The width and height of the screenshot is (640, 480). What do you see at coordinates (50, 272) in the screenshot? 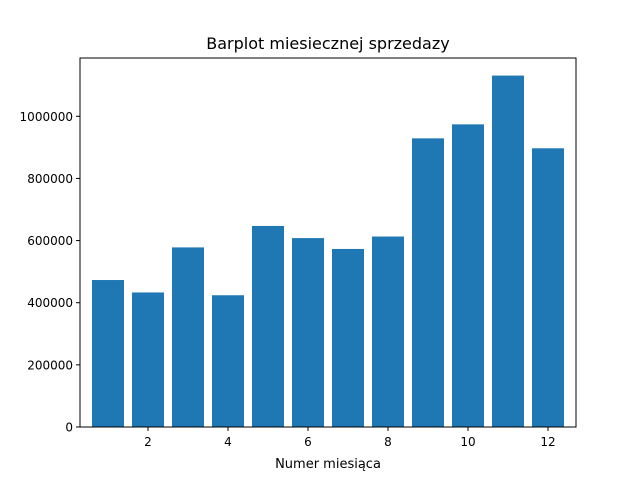
I see `y-ticks: 0 200000 400000 600000 800000 1000000` at bounding box center [50, 272].